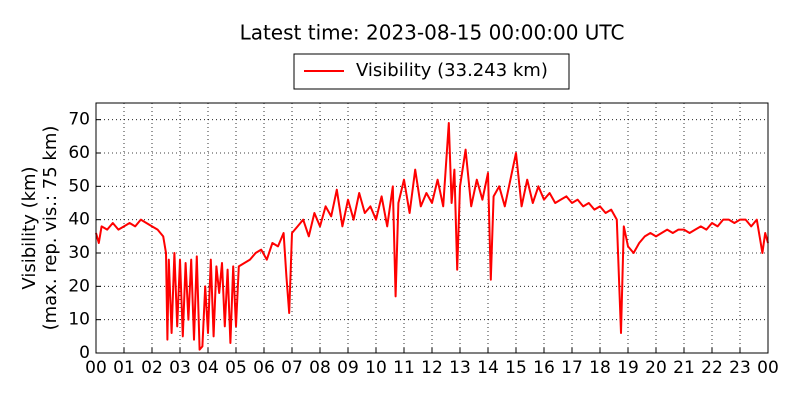 The height and width of the screenshot is (400, 800). What do you see at coordinates (124, 368) in the screenshot?
I see `x-tick-label: 01` at bounding box center [124, 368].